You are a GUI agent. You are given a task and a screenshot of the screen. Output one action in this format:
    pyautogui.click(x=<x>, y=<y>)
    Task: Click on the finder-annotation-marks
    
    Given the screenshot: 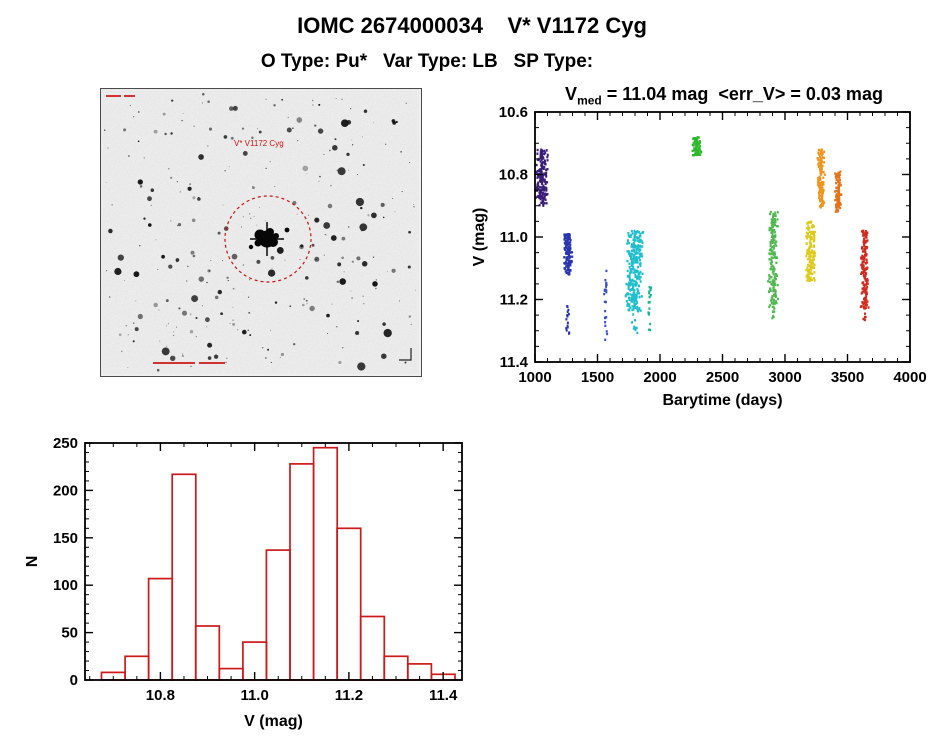 What is the action you would take?
    pyautogui.click(x=165, y=229)
    